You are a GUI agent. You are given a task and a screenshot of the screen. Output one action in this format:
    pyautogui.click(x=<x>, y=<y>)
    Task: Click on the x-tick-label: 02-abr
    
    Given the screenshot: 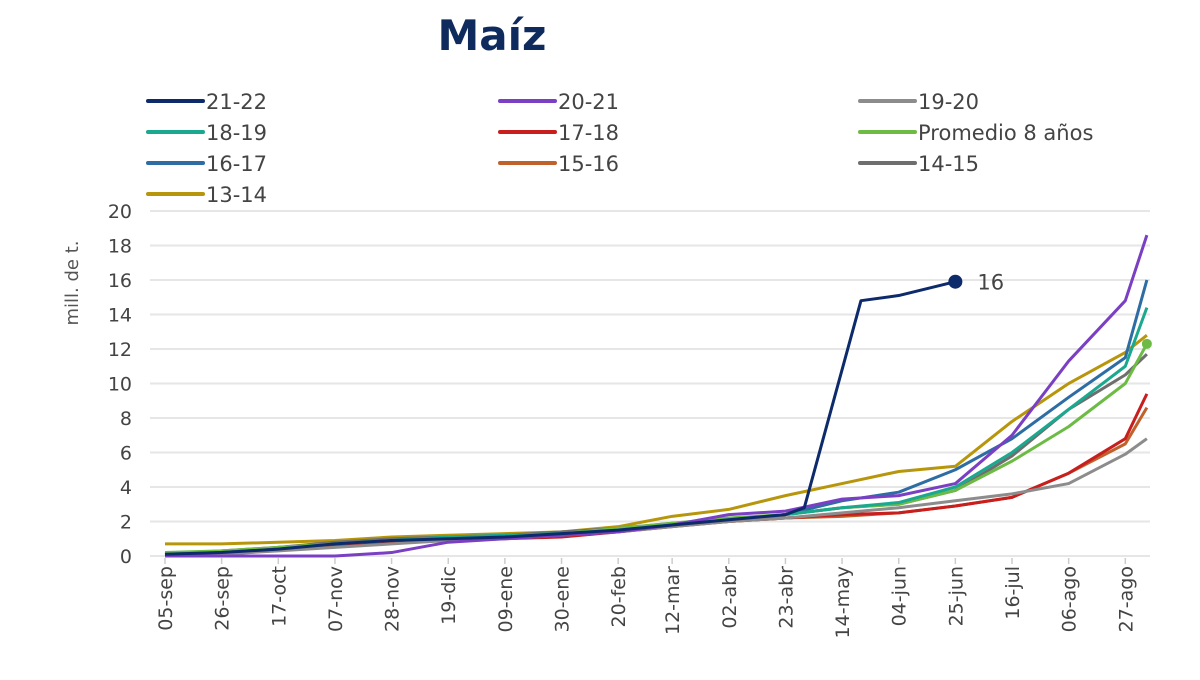 What is the action you would take?
    pyautogui.click(x=730, y=597)
    